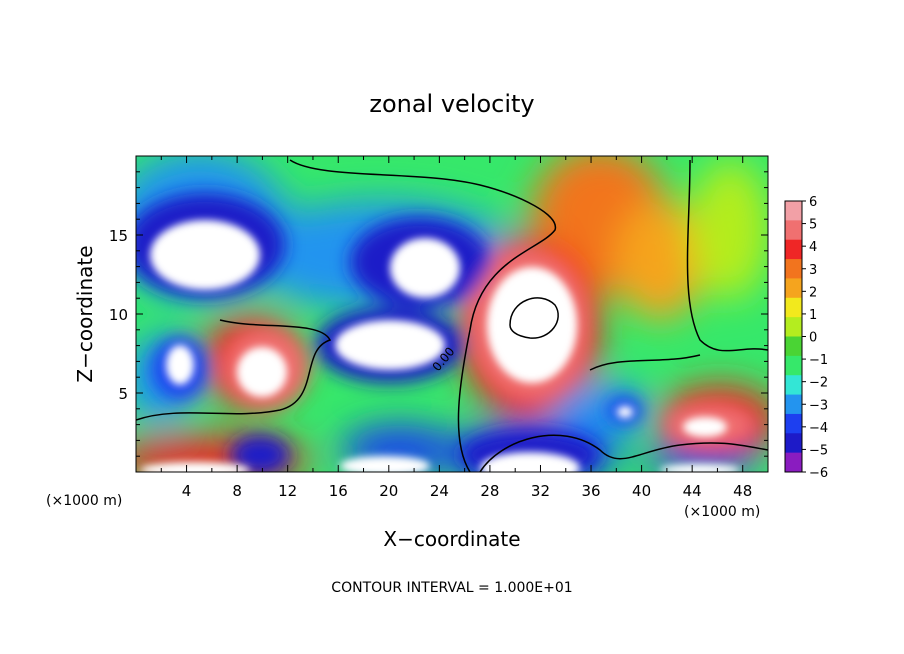  I want to click on colorbar-level-label: −2, so click(818, 383).